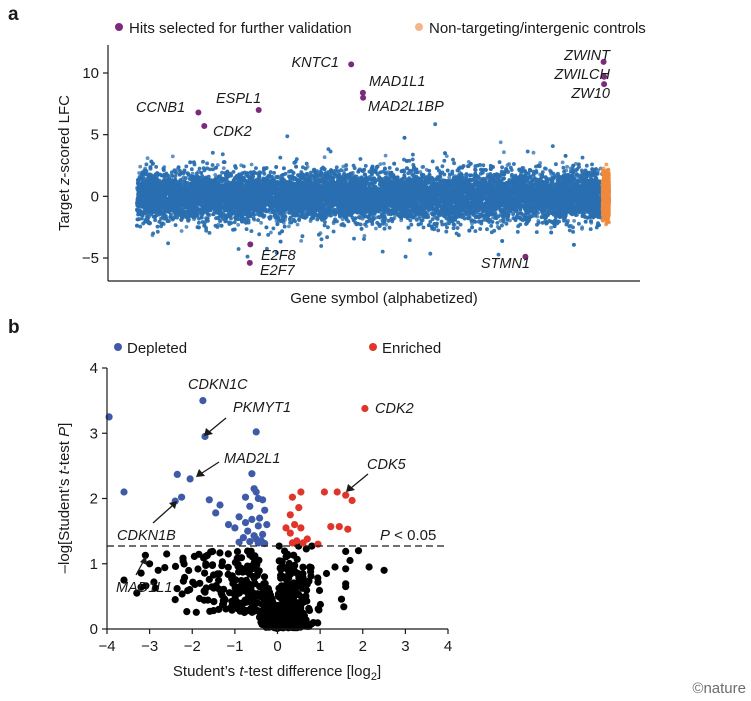 This screenshot has height=701, width=751. What do you see at coordinates (370, 190) in the screenshot?
I see `panel-a-background-points` at bounding box center [370, 190].